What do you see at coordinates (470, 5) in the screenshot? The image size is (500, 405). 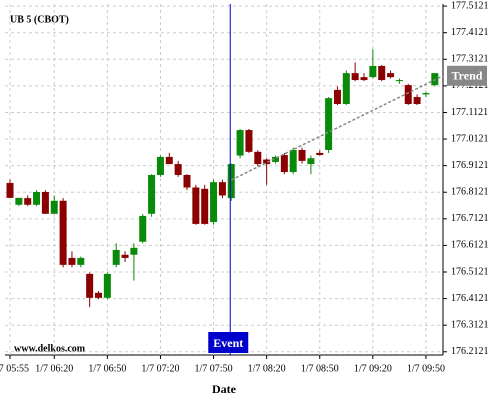 I see `y-tick-label: 177.5121` at bounding box center [470, 5].